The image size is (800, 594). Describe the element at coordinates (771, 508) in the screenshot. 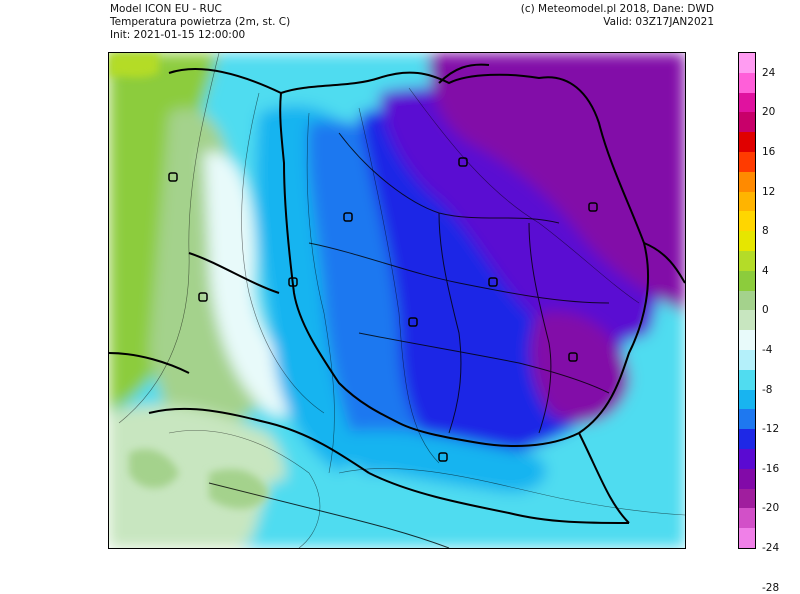

I see `legend-tick-label: -20` at that location.